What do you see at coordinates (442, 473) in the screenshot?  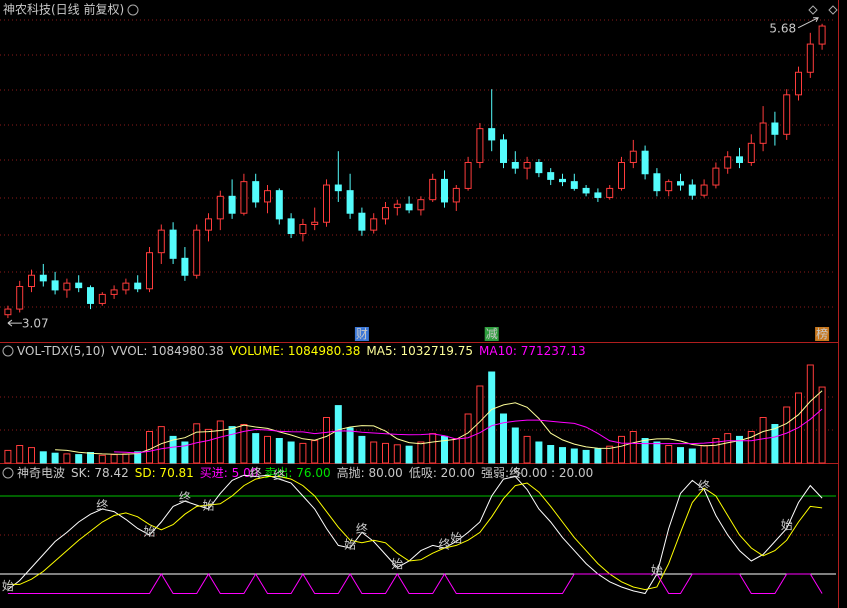 I see `legend-item: 低吸: 20.00` at bounding box center [442, 473].